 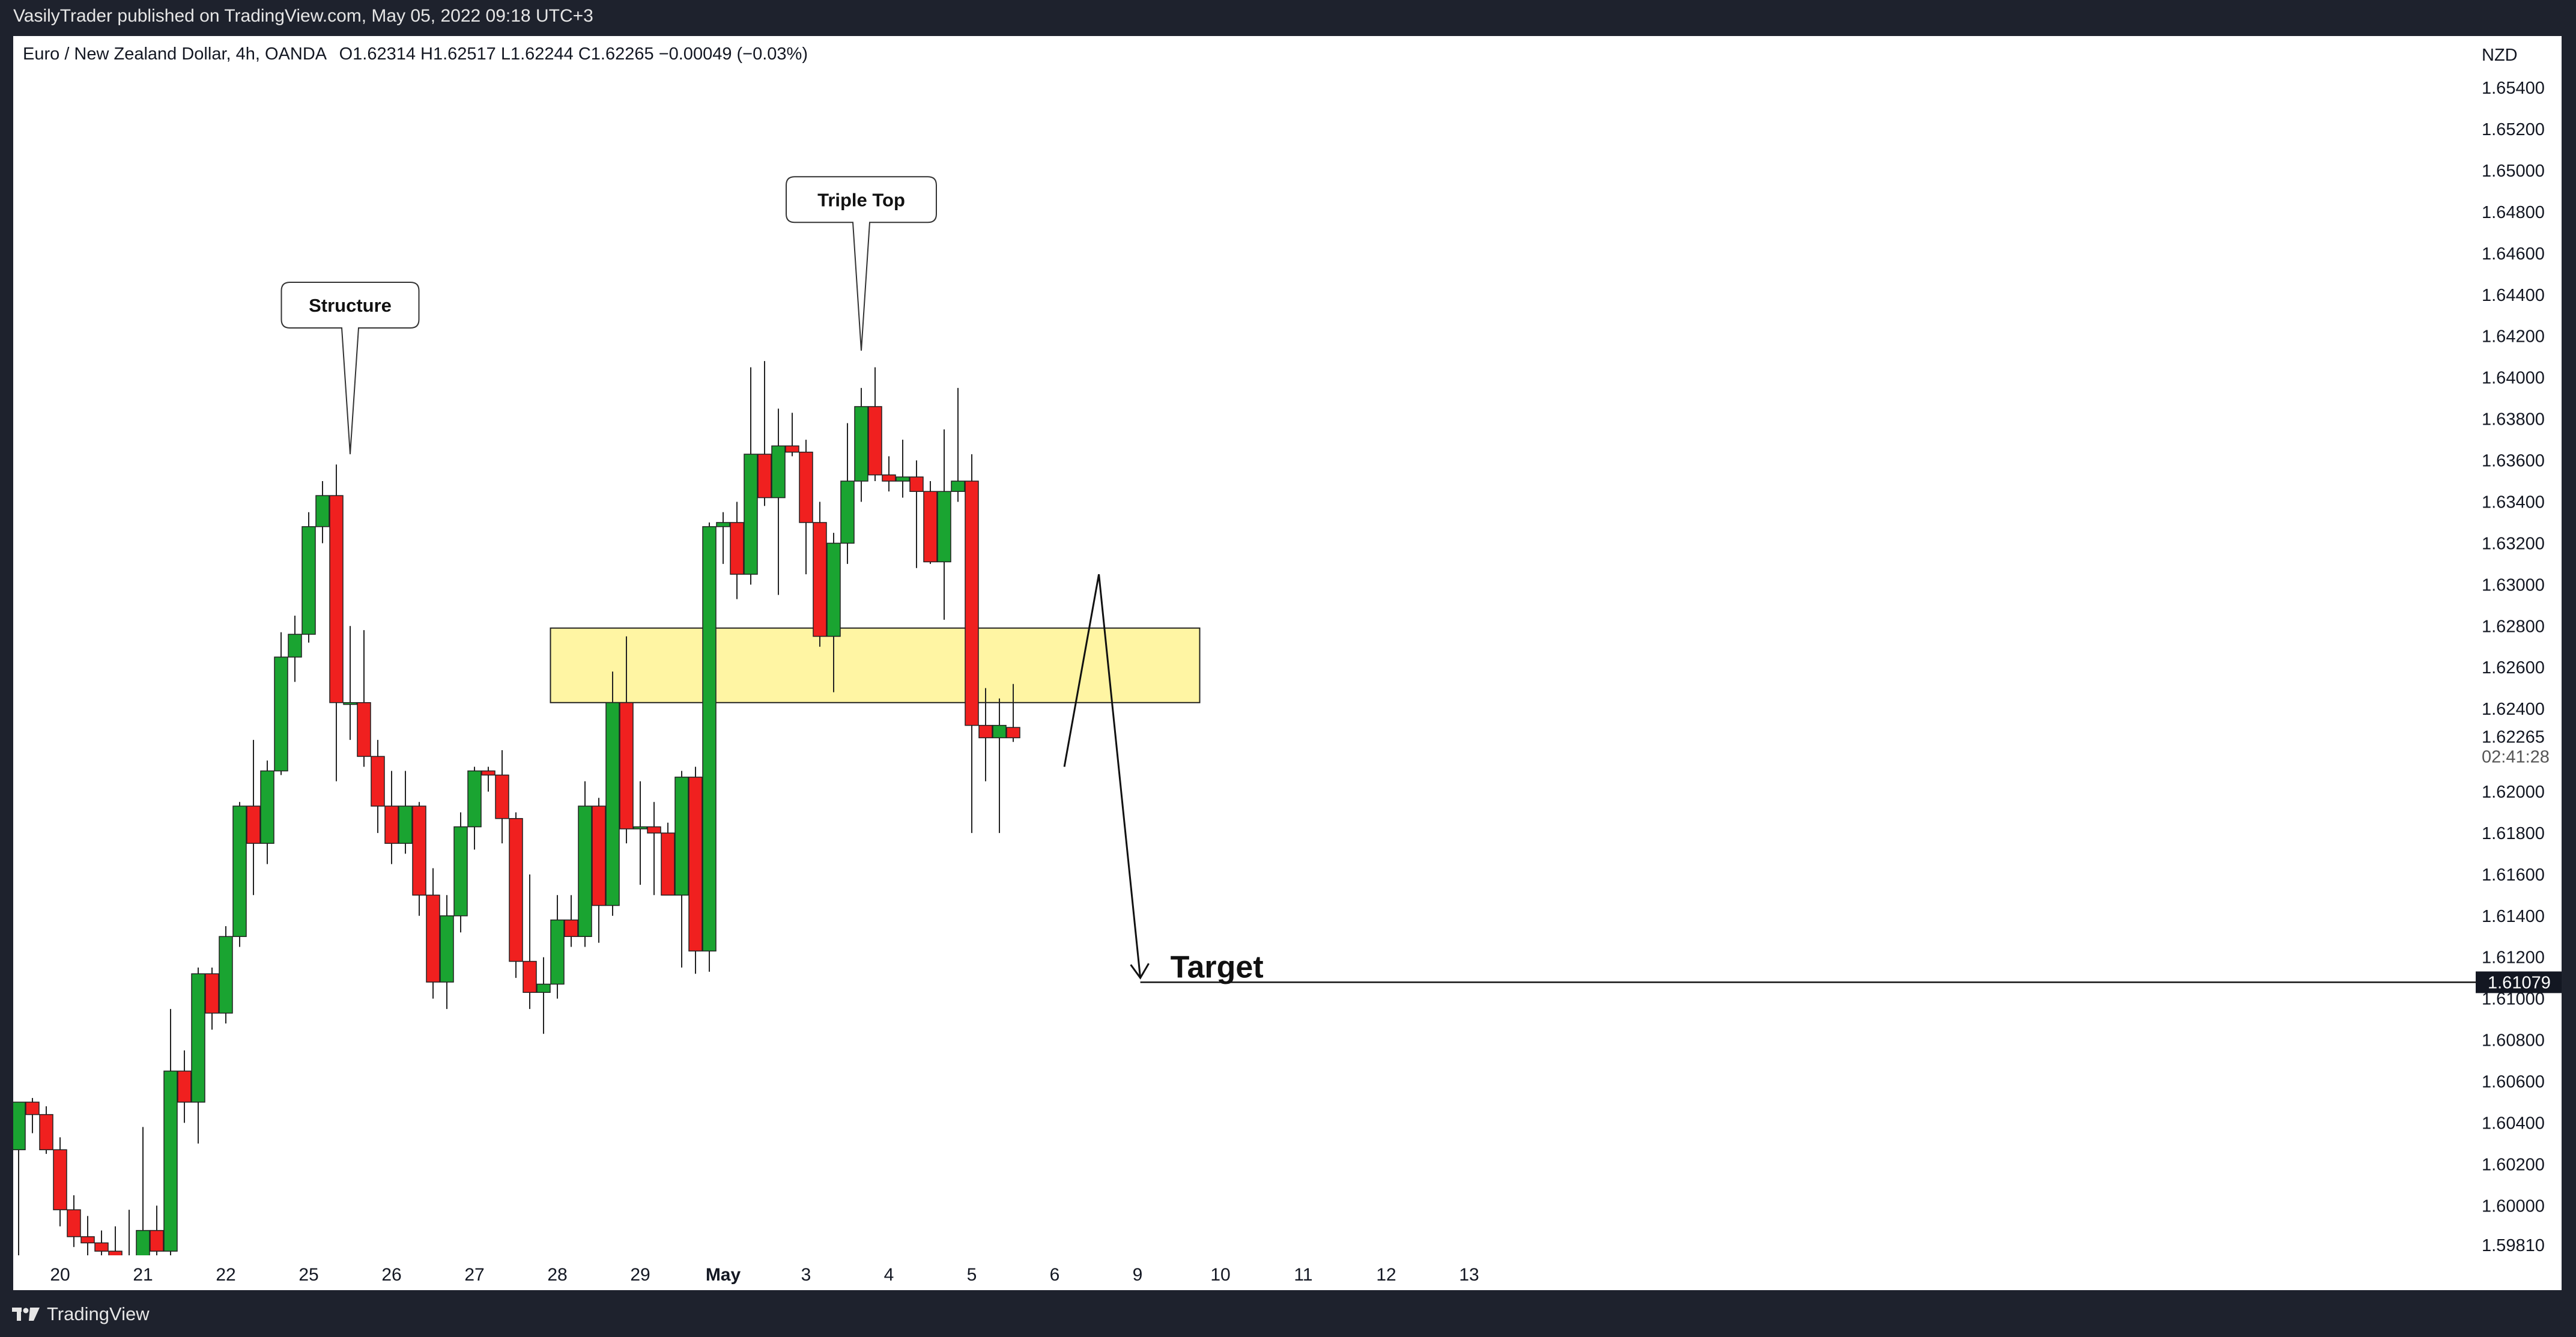 I want to click on date-tick-label: 6, so click(x=1055, y=1275).